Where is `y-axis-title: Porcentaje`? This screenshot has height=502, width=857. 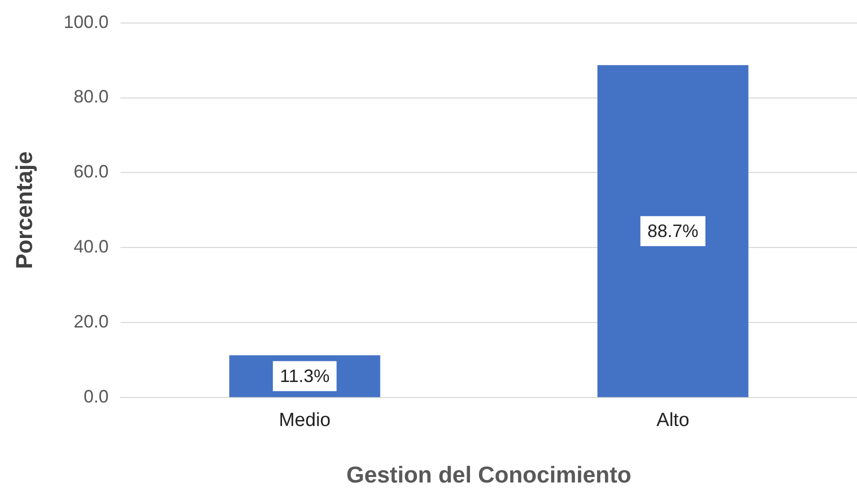 y-axis-title: Porcentaje is located at coordinates (24, 210).